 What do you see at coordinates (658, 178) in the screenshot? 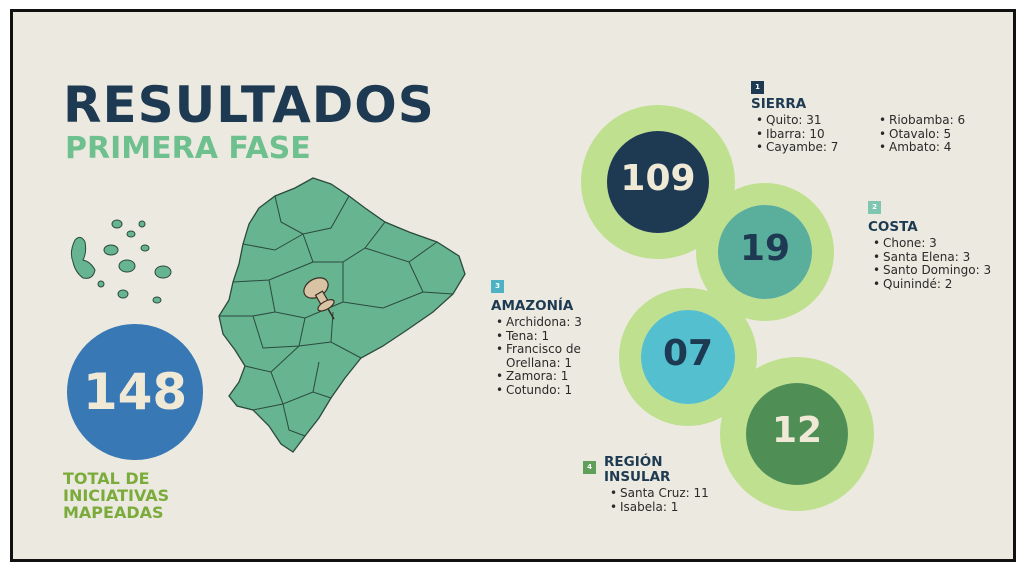
I see `sierra-total: 109` at bounding box center [658, 178].